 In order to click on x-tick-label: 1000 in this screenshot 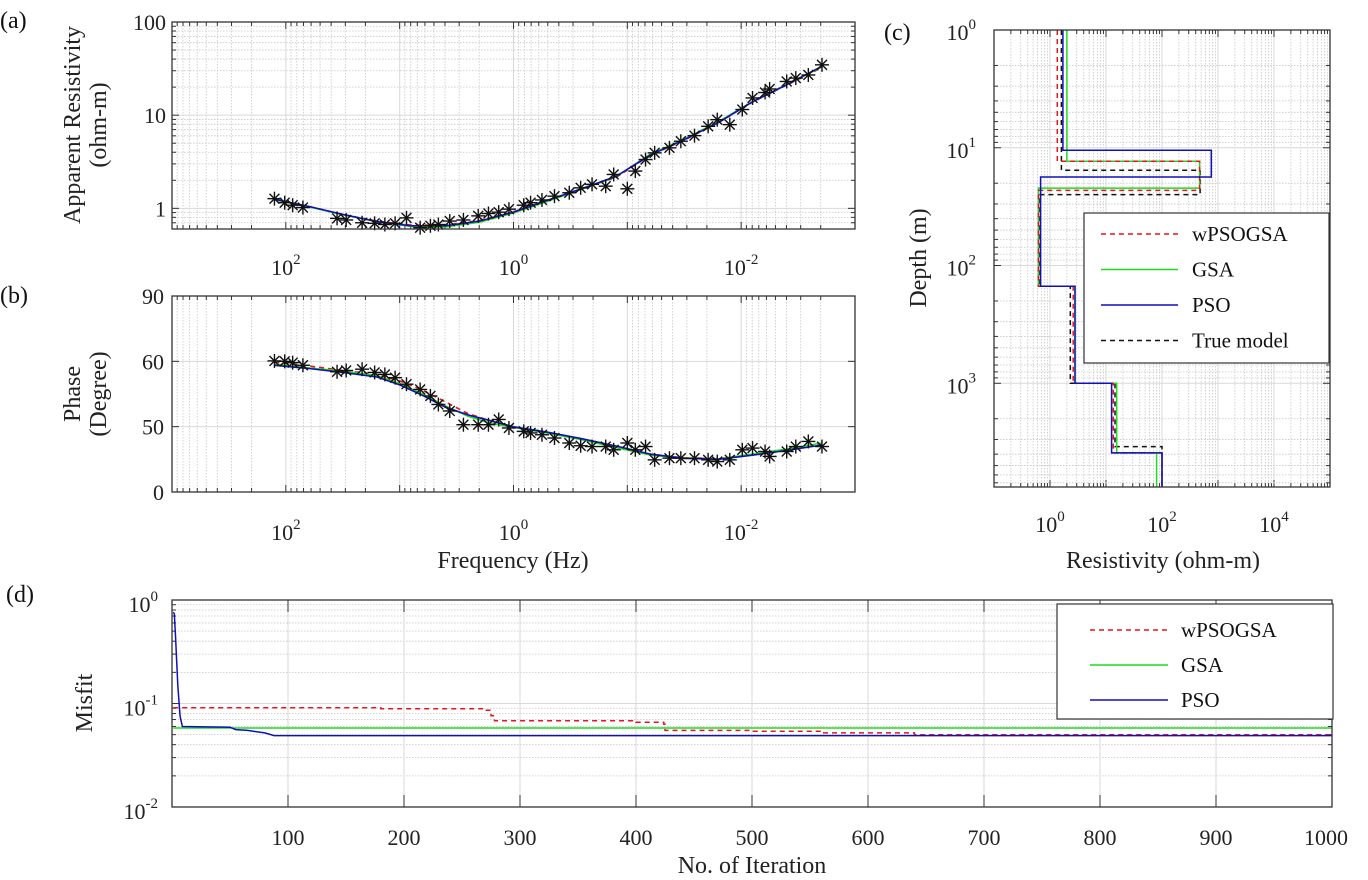, I will do `click(1326, 837)`.